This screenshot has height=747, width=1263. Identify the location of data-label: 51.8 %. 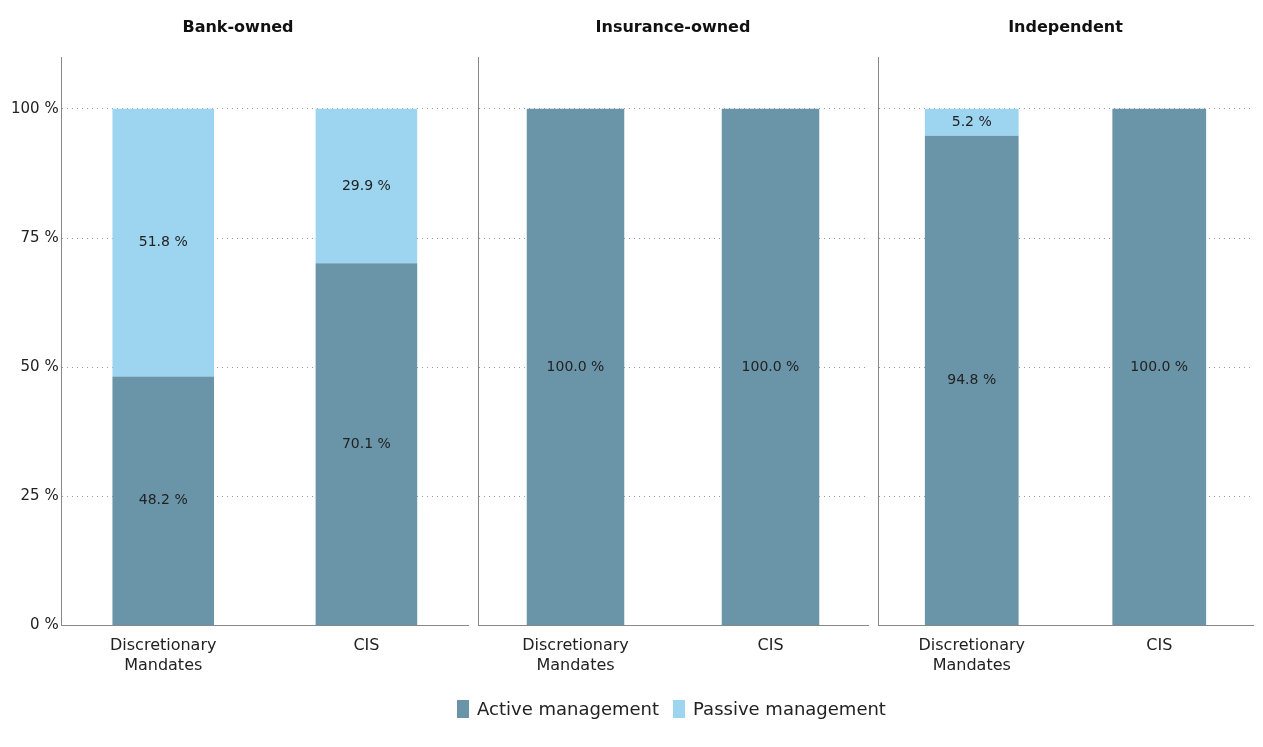
(163, 241).